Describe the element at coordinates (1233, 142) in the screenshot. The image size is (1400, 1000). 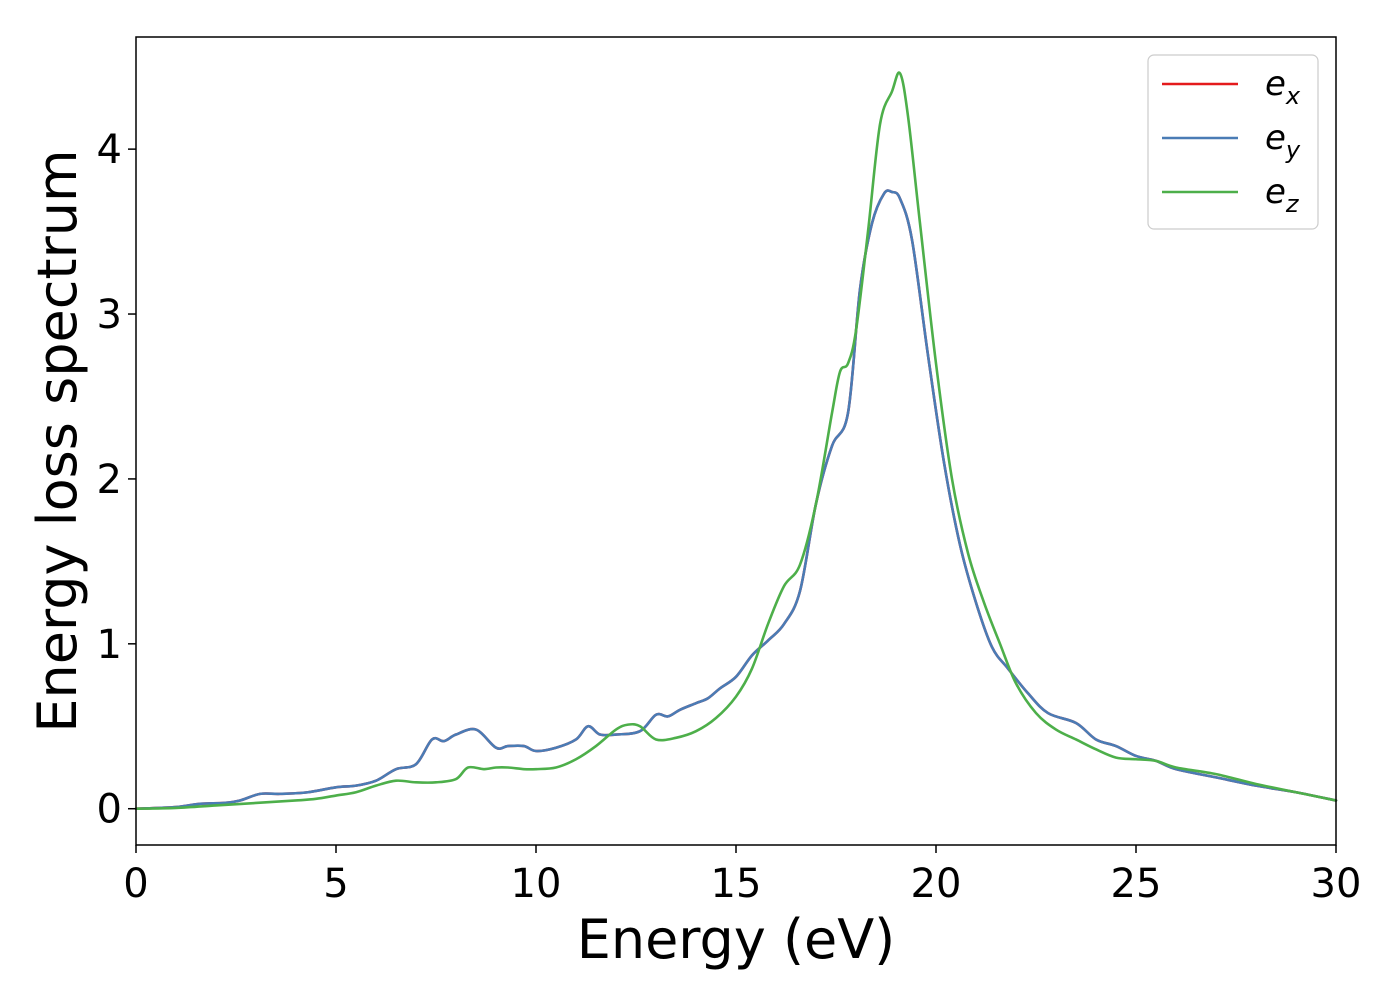
I see `legend-box` at that location.